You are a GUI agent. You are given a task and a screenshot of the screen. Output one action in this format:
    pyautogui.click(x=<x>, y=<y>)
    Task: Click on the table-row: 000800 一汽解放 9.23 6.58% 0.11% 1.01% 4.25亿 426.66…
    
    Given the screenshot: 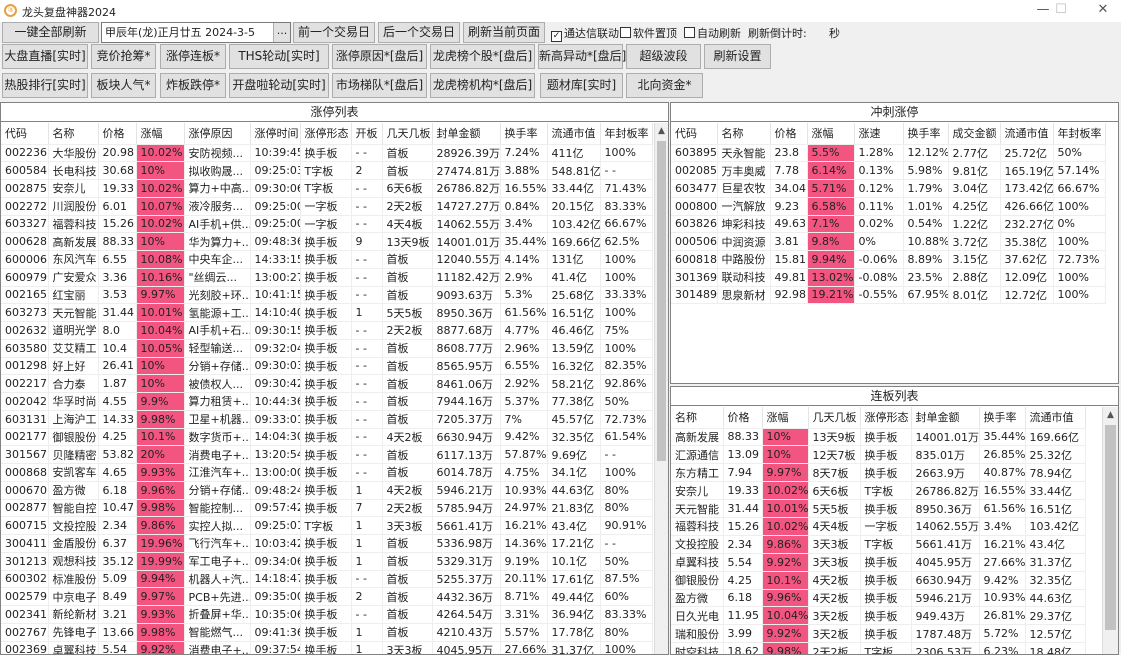 What is the action you would take?
    pyautogui.click(x=888, y=206)
    